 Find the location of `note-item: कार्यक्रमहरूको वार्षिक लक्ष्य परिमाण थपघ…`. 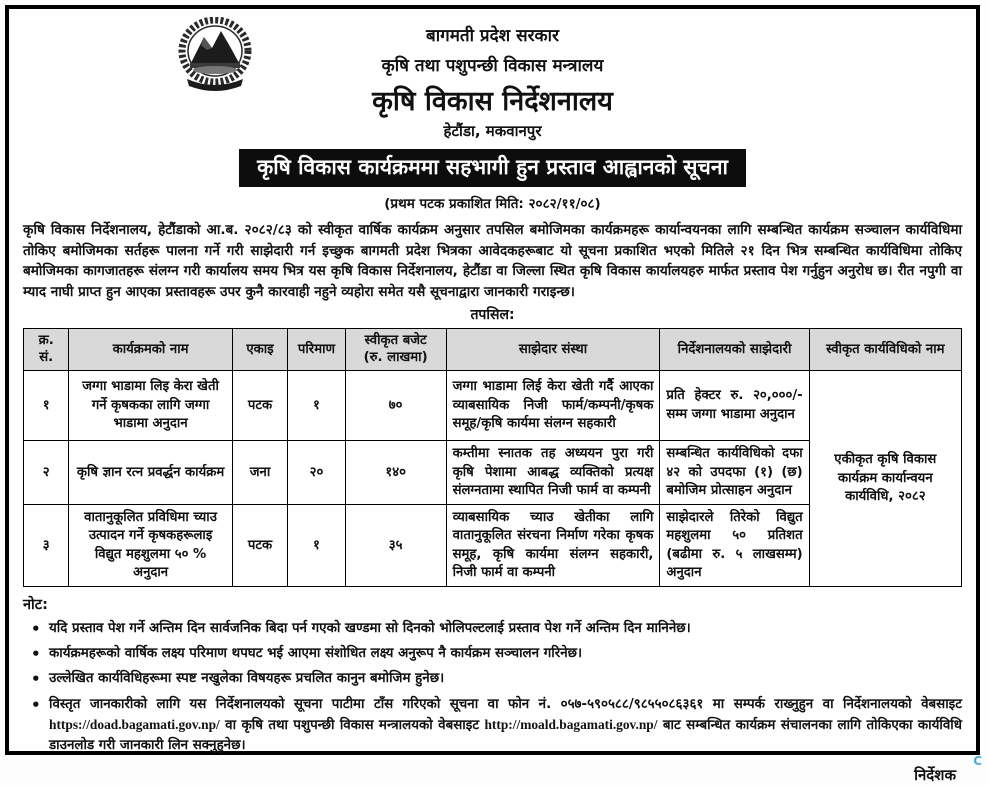

note-item: कार्यक्रमहरूको वार्षिक लक्ष्य परिमाण थपघ… is located at coordinates (492, 654).